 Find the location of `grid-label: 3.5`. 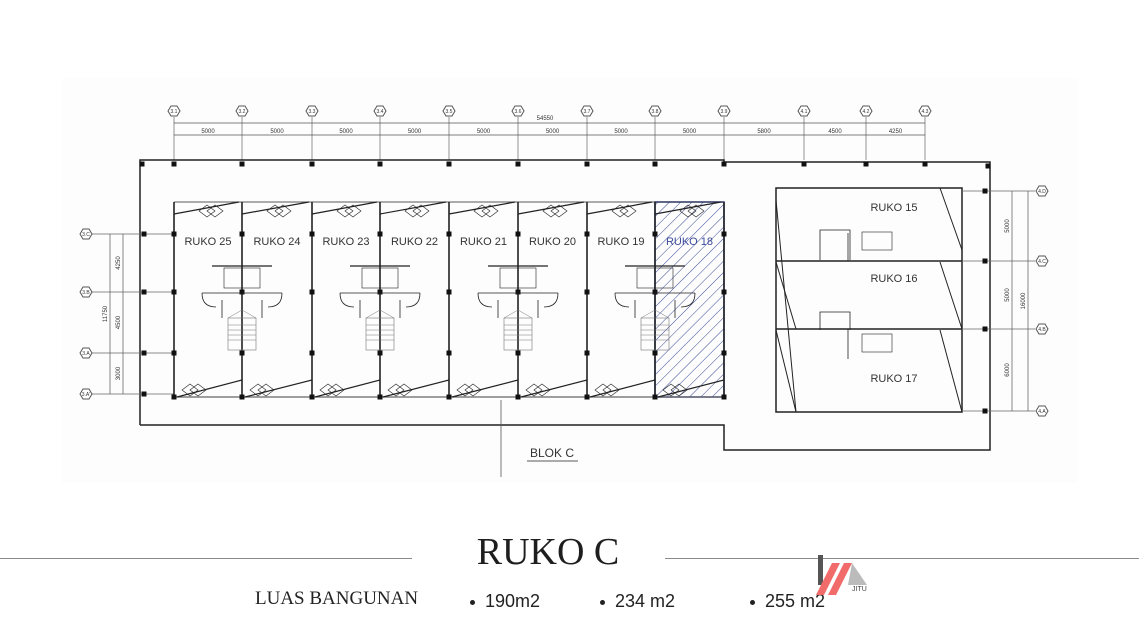

grid-label: 3.5 is located at coordinates (449, 112).